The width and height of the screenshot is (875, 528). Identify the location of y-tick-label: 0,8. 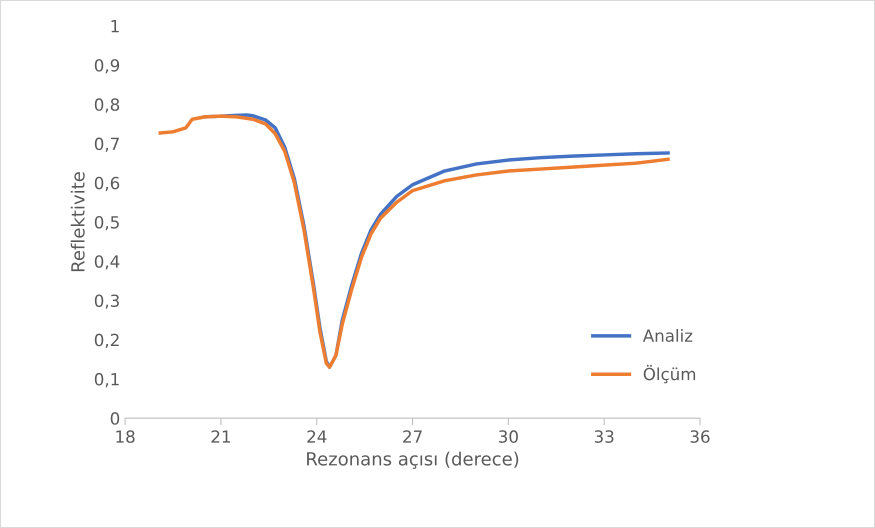
(107, 105).